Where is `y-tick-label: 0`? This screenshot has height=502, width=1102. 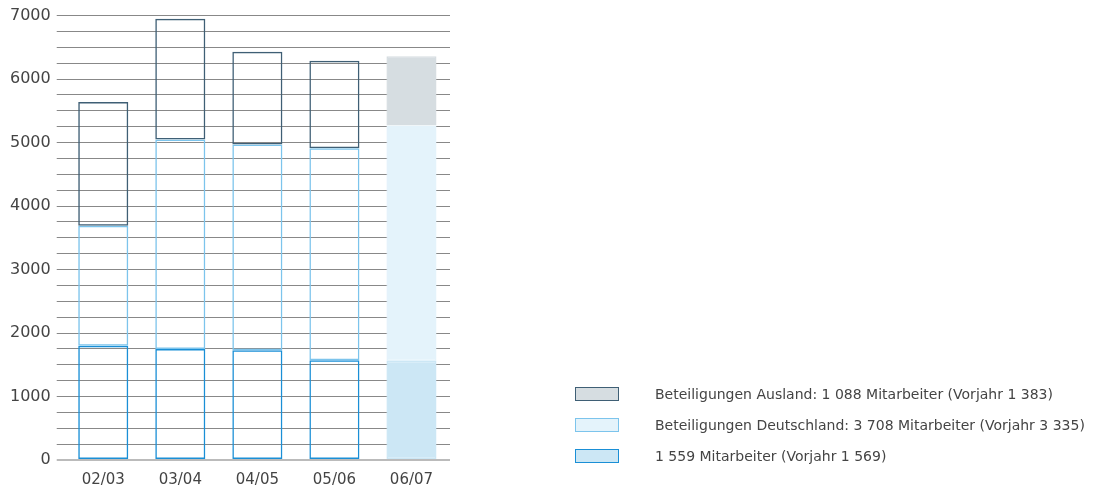
y-tick-label: 0 is located at coordinates (45, 459).